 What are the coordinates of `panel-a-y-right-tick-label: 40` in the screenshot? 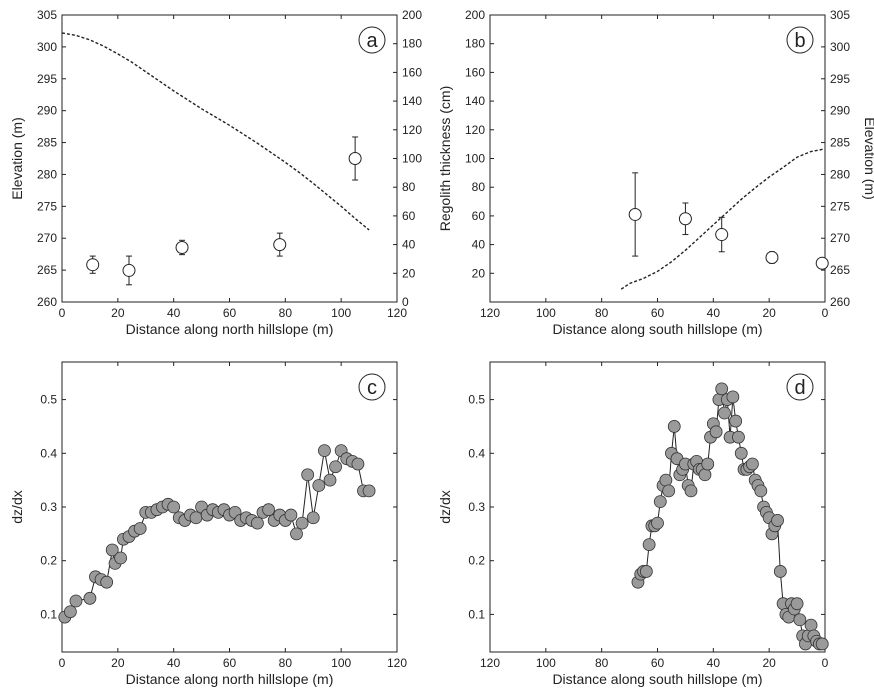 It's located at (409, 245).